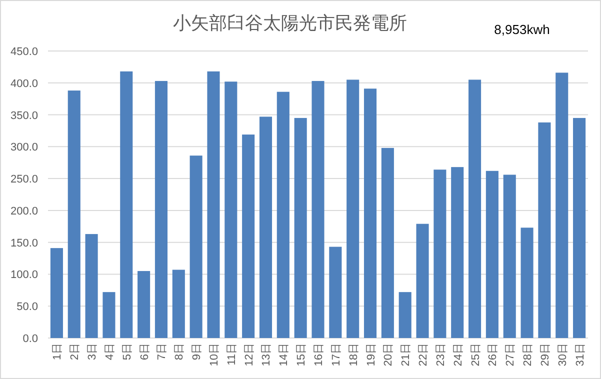 This screenshot has width=601, height=379. What do you see at coordinates (266, 354) in the screenshot?
I see `x-tick-label: 13日` at bounding box center [266, 354].